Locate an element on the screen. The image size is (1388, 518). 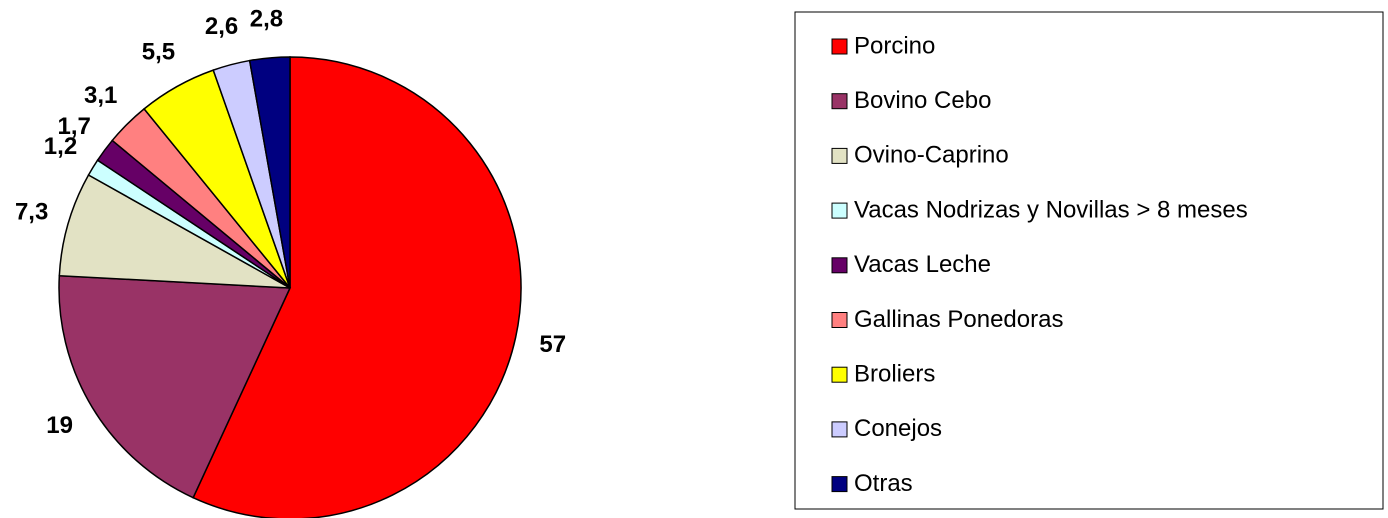
value-label: 1,2 is located at coordinates (60, 146).